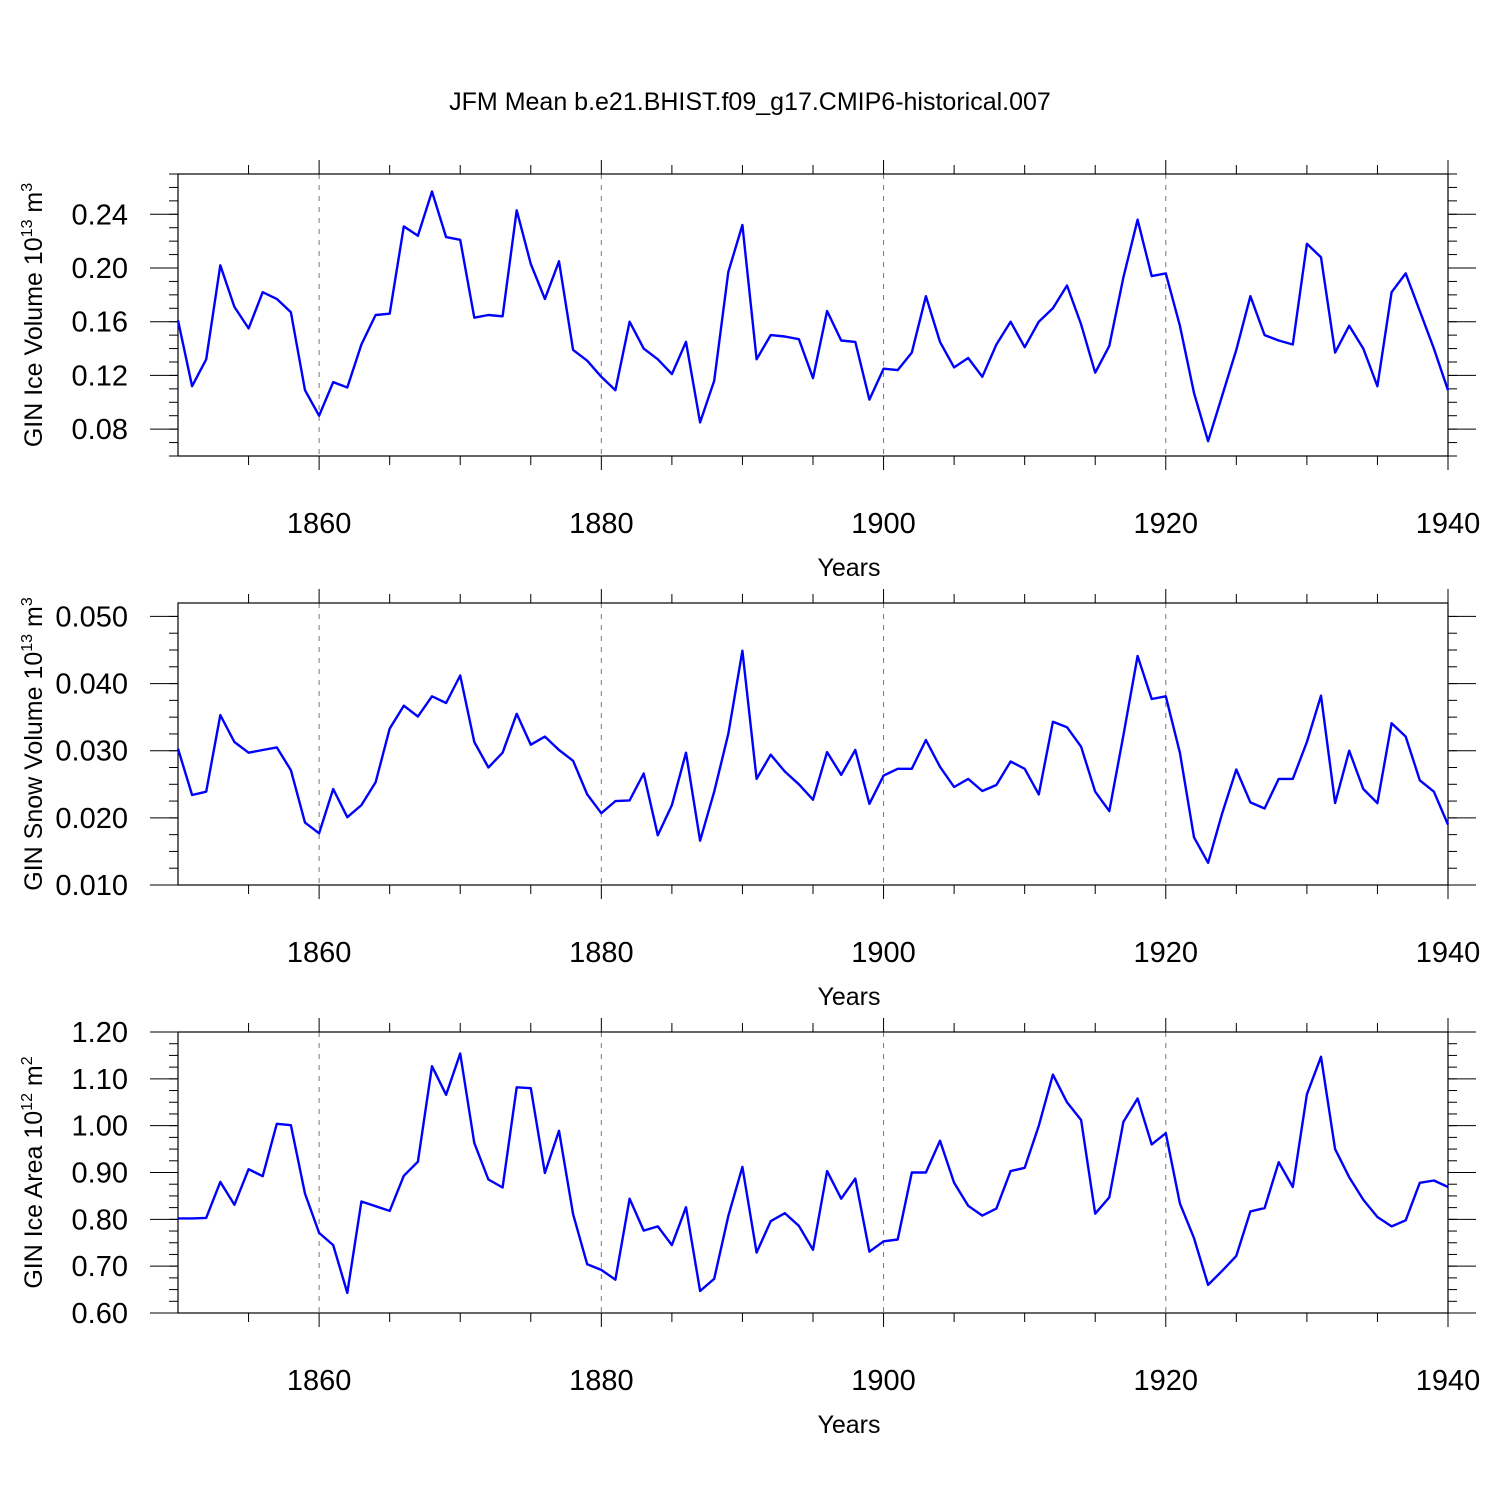 Image resolution: width=1500 pixels, height=1500 pixels. Describe the element at coordinates (100, 1174) in the screenshot. I see `y-tick-label: 0.90` at that location.